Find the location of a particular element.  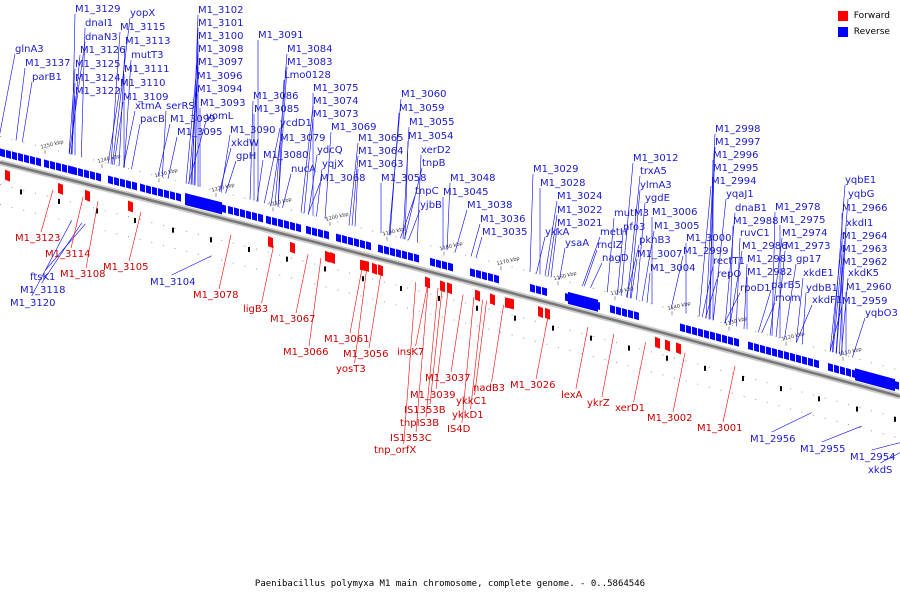

gene-label-reverse: nagD is located at coordinates (615, 258).